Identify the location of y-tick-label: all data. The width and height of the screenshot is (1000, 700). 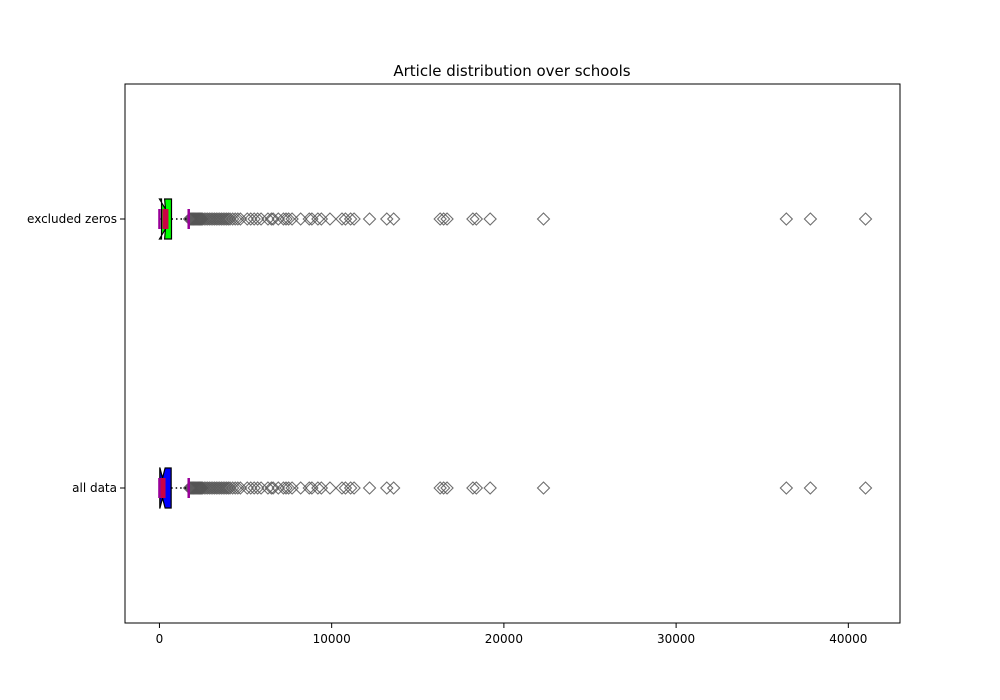
(94, 488).